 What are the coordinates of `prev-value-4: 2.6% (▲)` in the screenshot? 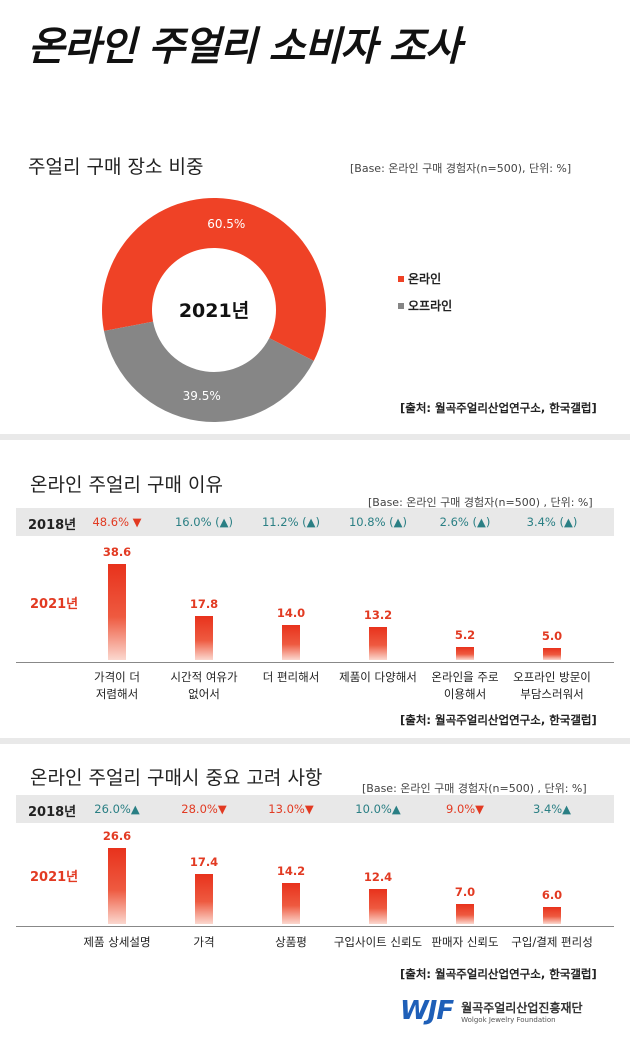 It's located at (465, 522).